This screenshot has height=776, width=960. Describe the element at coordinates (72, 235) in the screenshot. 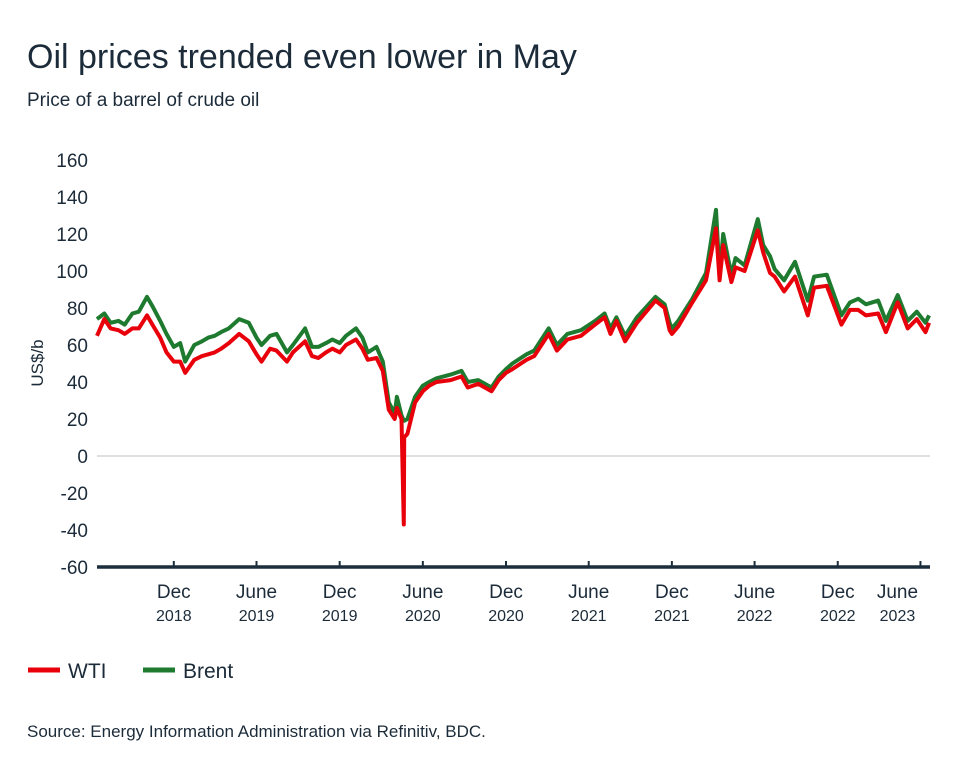

I see `y-tick-label: 120` at that location.